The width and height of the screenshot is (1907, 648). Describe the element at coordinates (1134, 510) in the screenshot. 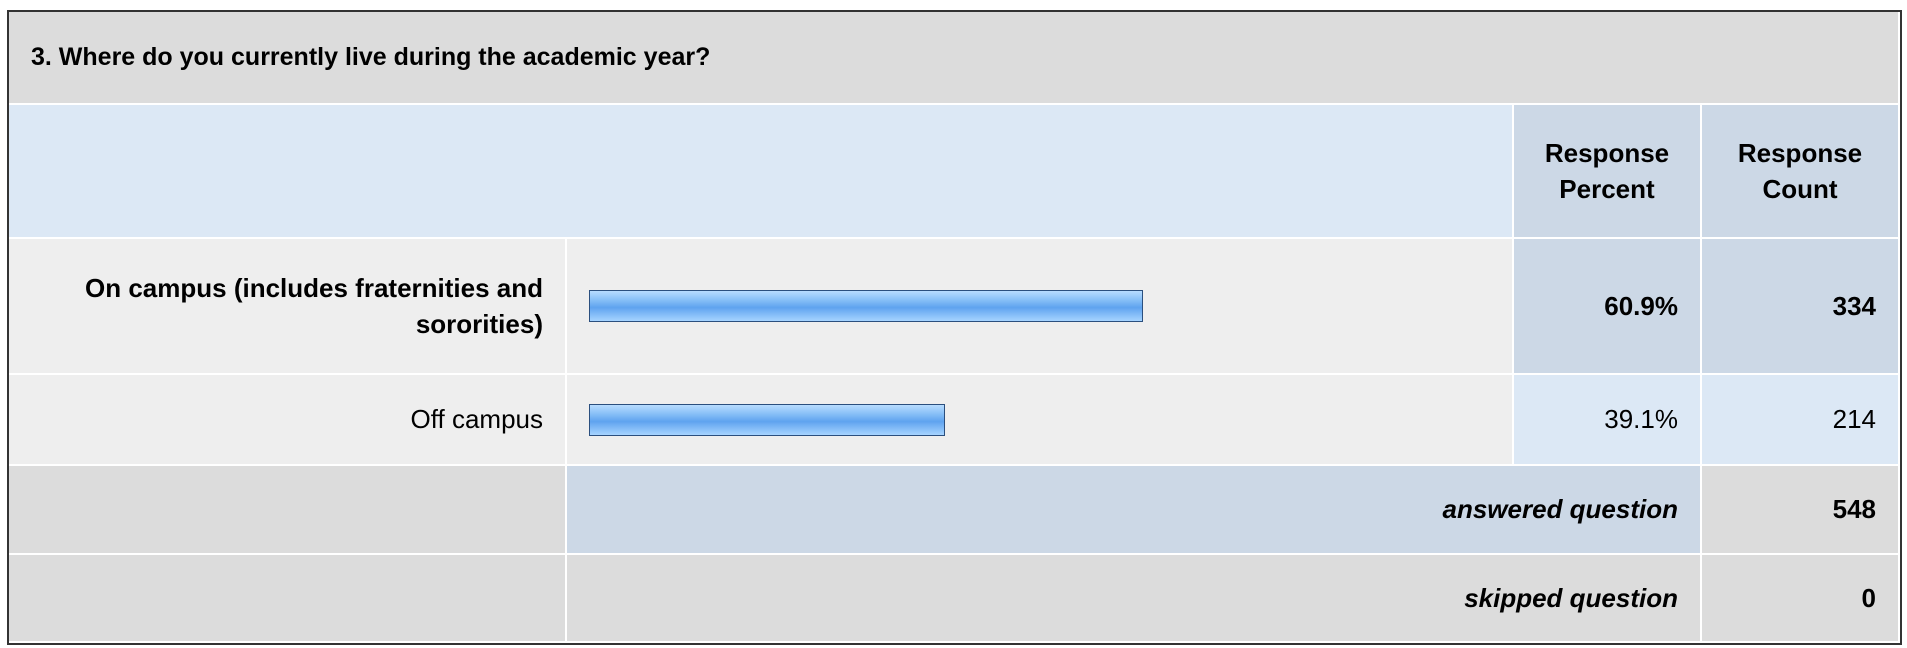

I see `answered-label: answered question` at that location.